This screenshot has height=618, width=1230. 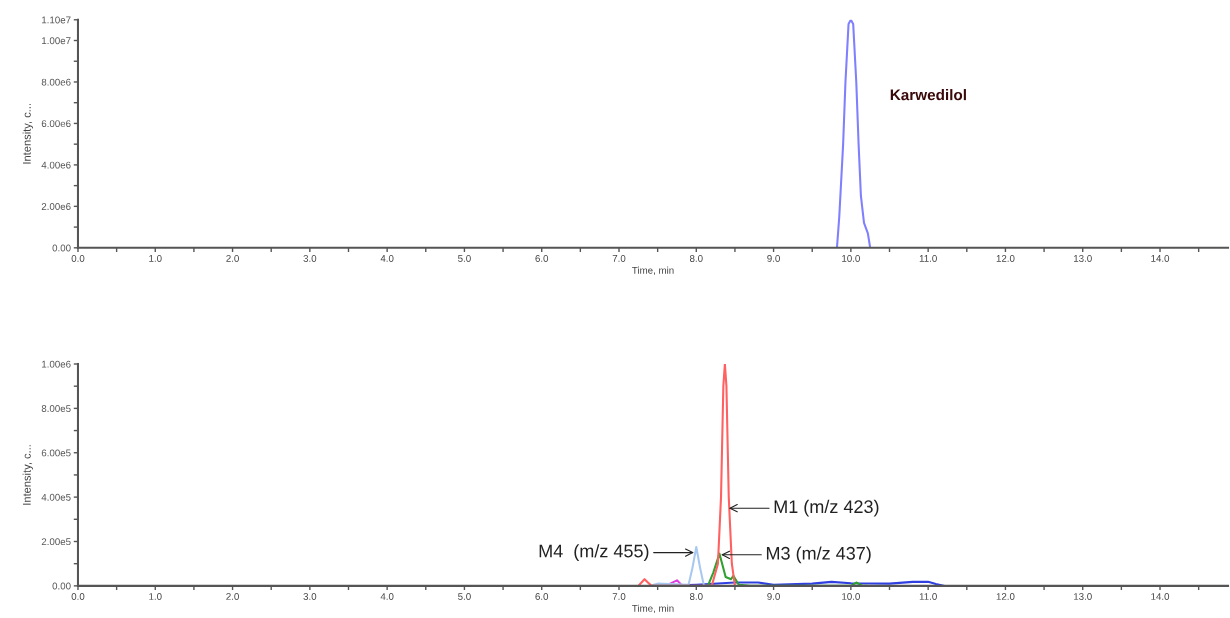 What do you see at coordinates (56, 124) in the screenshot?
I see `y-tick-label: 6.00e6` at bounding box center [56, 124].